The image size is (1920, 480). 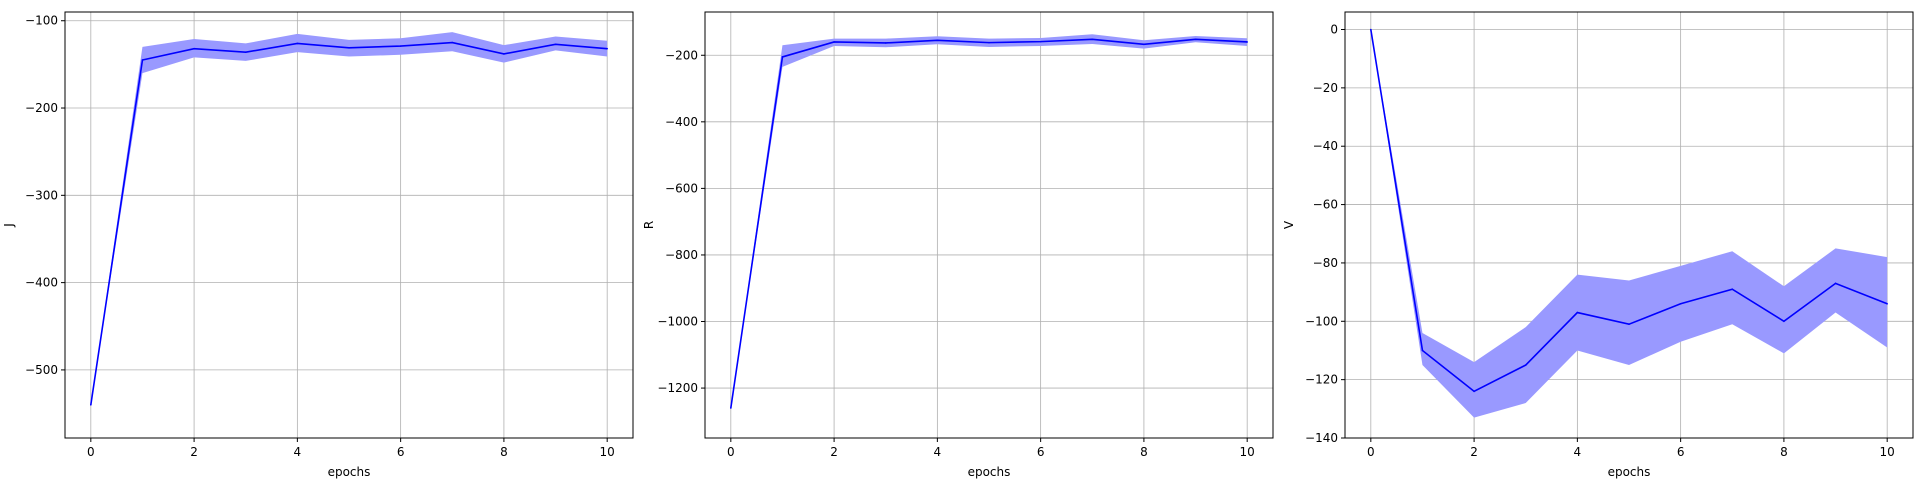 What do you see at coordinates (1321, 438) in the screenshot?
I see `y-tick-label: −140` at bounding box center [1321, 438].